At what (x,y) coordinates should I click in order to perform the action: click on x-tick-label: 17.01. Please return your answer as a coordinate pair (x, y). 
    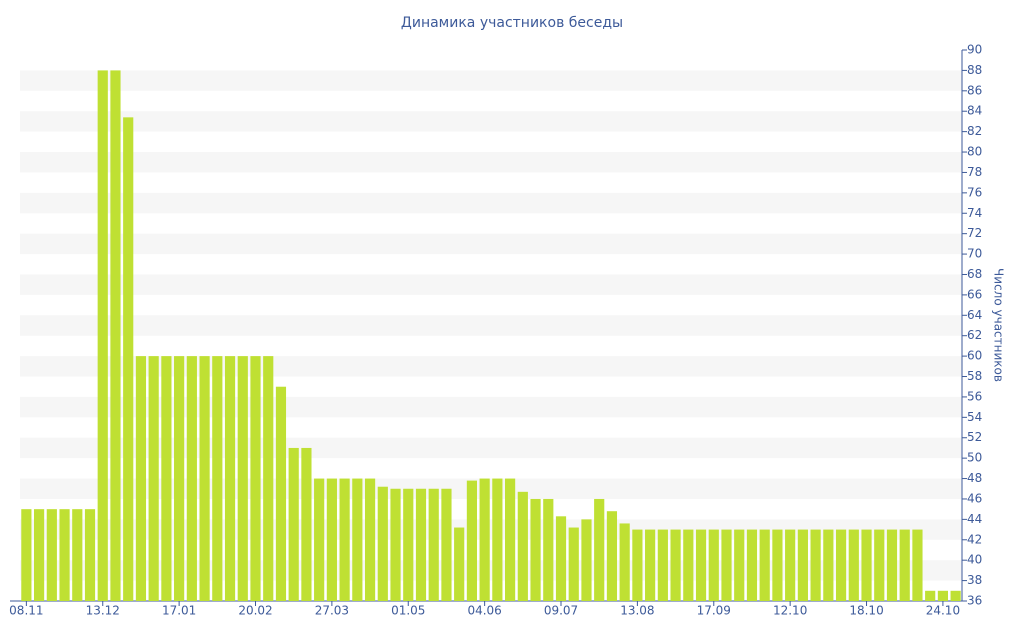
    Looking at the image, I should click on (179, 611).